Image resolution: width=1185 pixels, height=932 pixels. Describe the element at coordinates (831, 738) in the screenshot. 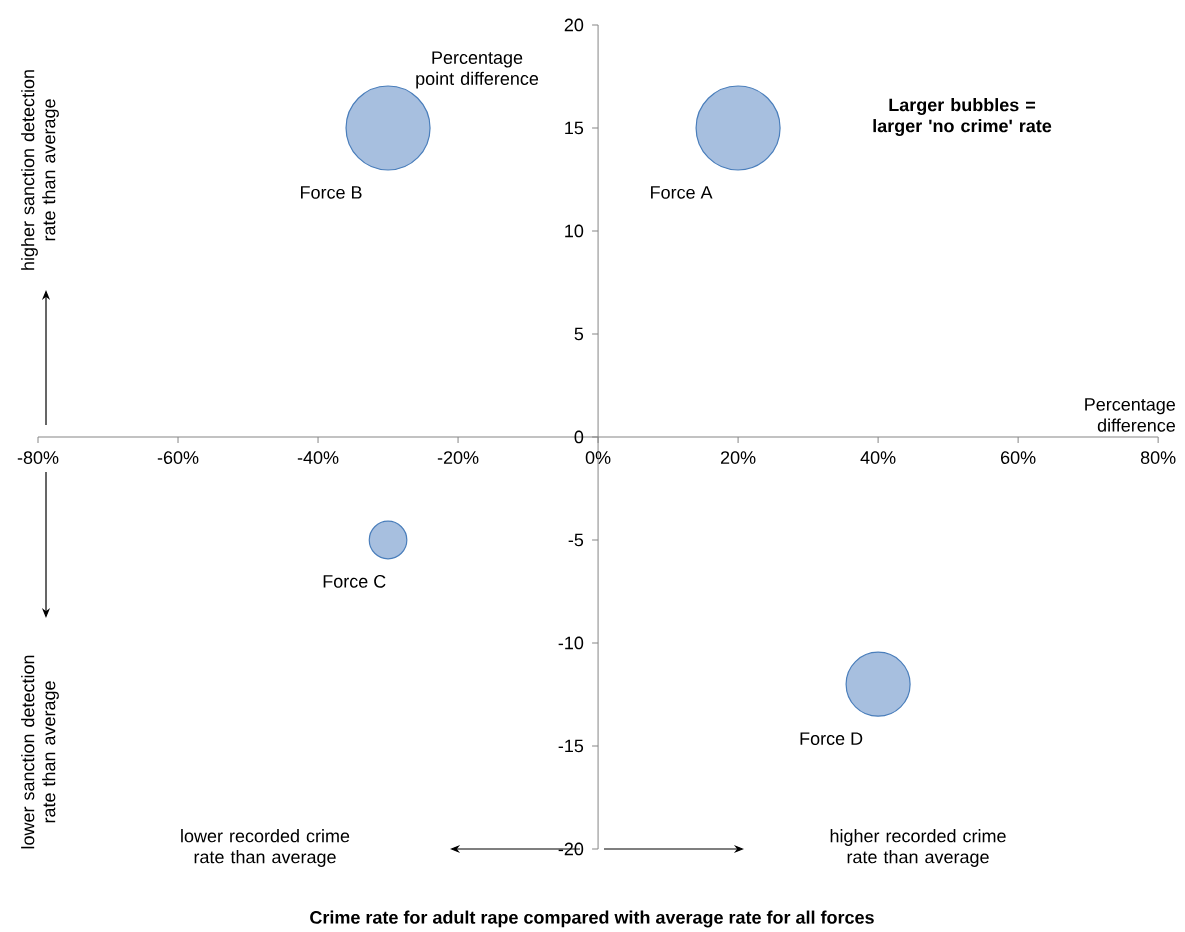

I see `series-label: Force D` at that location.